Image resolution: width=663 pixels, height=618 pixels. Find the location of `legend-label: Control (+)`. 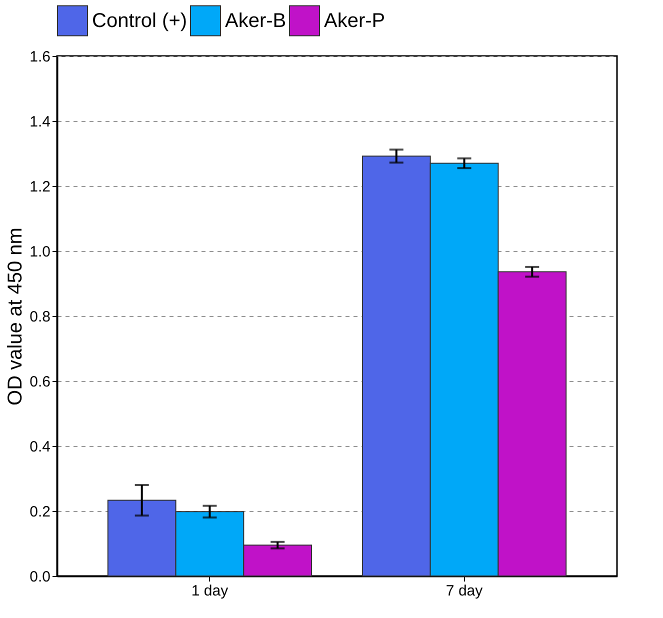

legend-label: Control (+) is located at coordinates (140, 21).